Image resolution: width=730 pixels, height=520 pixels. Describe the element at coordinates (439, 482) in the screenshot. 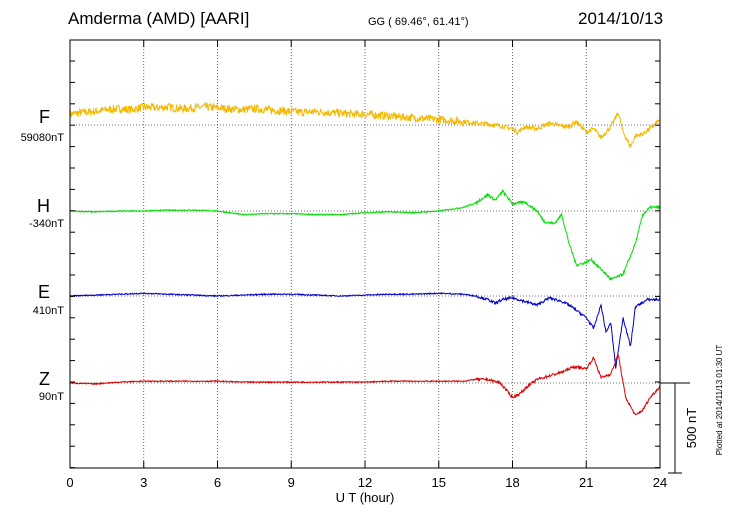

I see `x-tick-label-15: 15` at that location.